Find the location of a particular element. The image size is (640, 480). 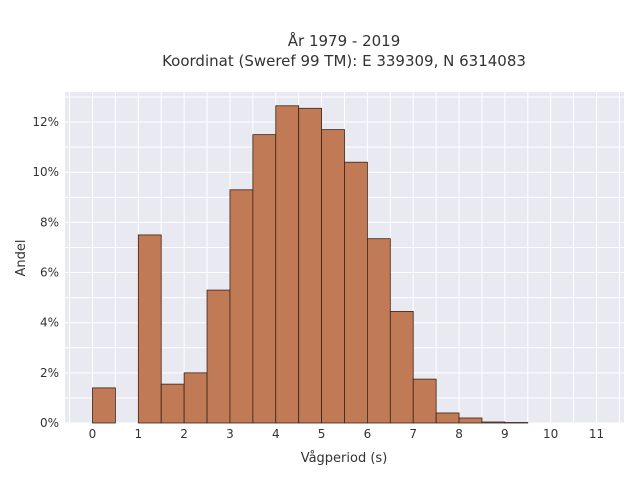

x-axis-label: Vågperiod (s) is located at coordinates (344, 458).